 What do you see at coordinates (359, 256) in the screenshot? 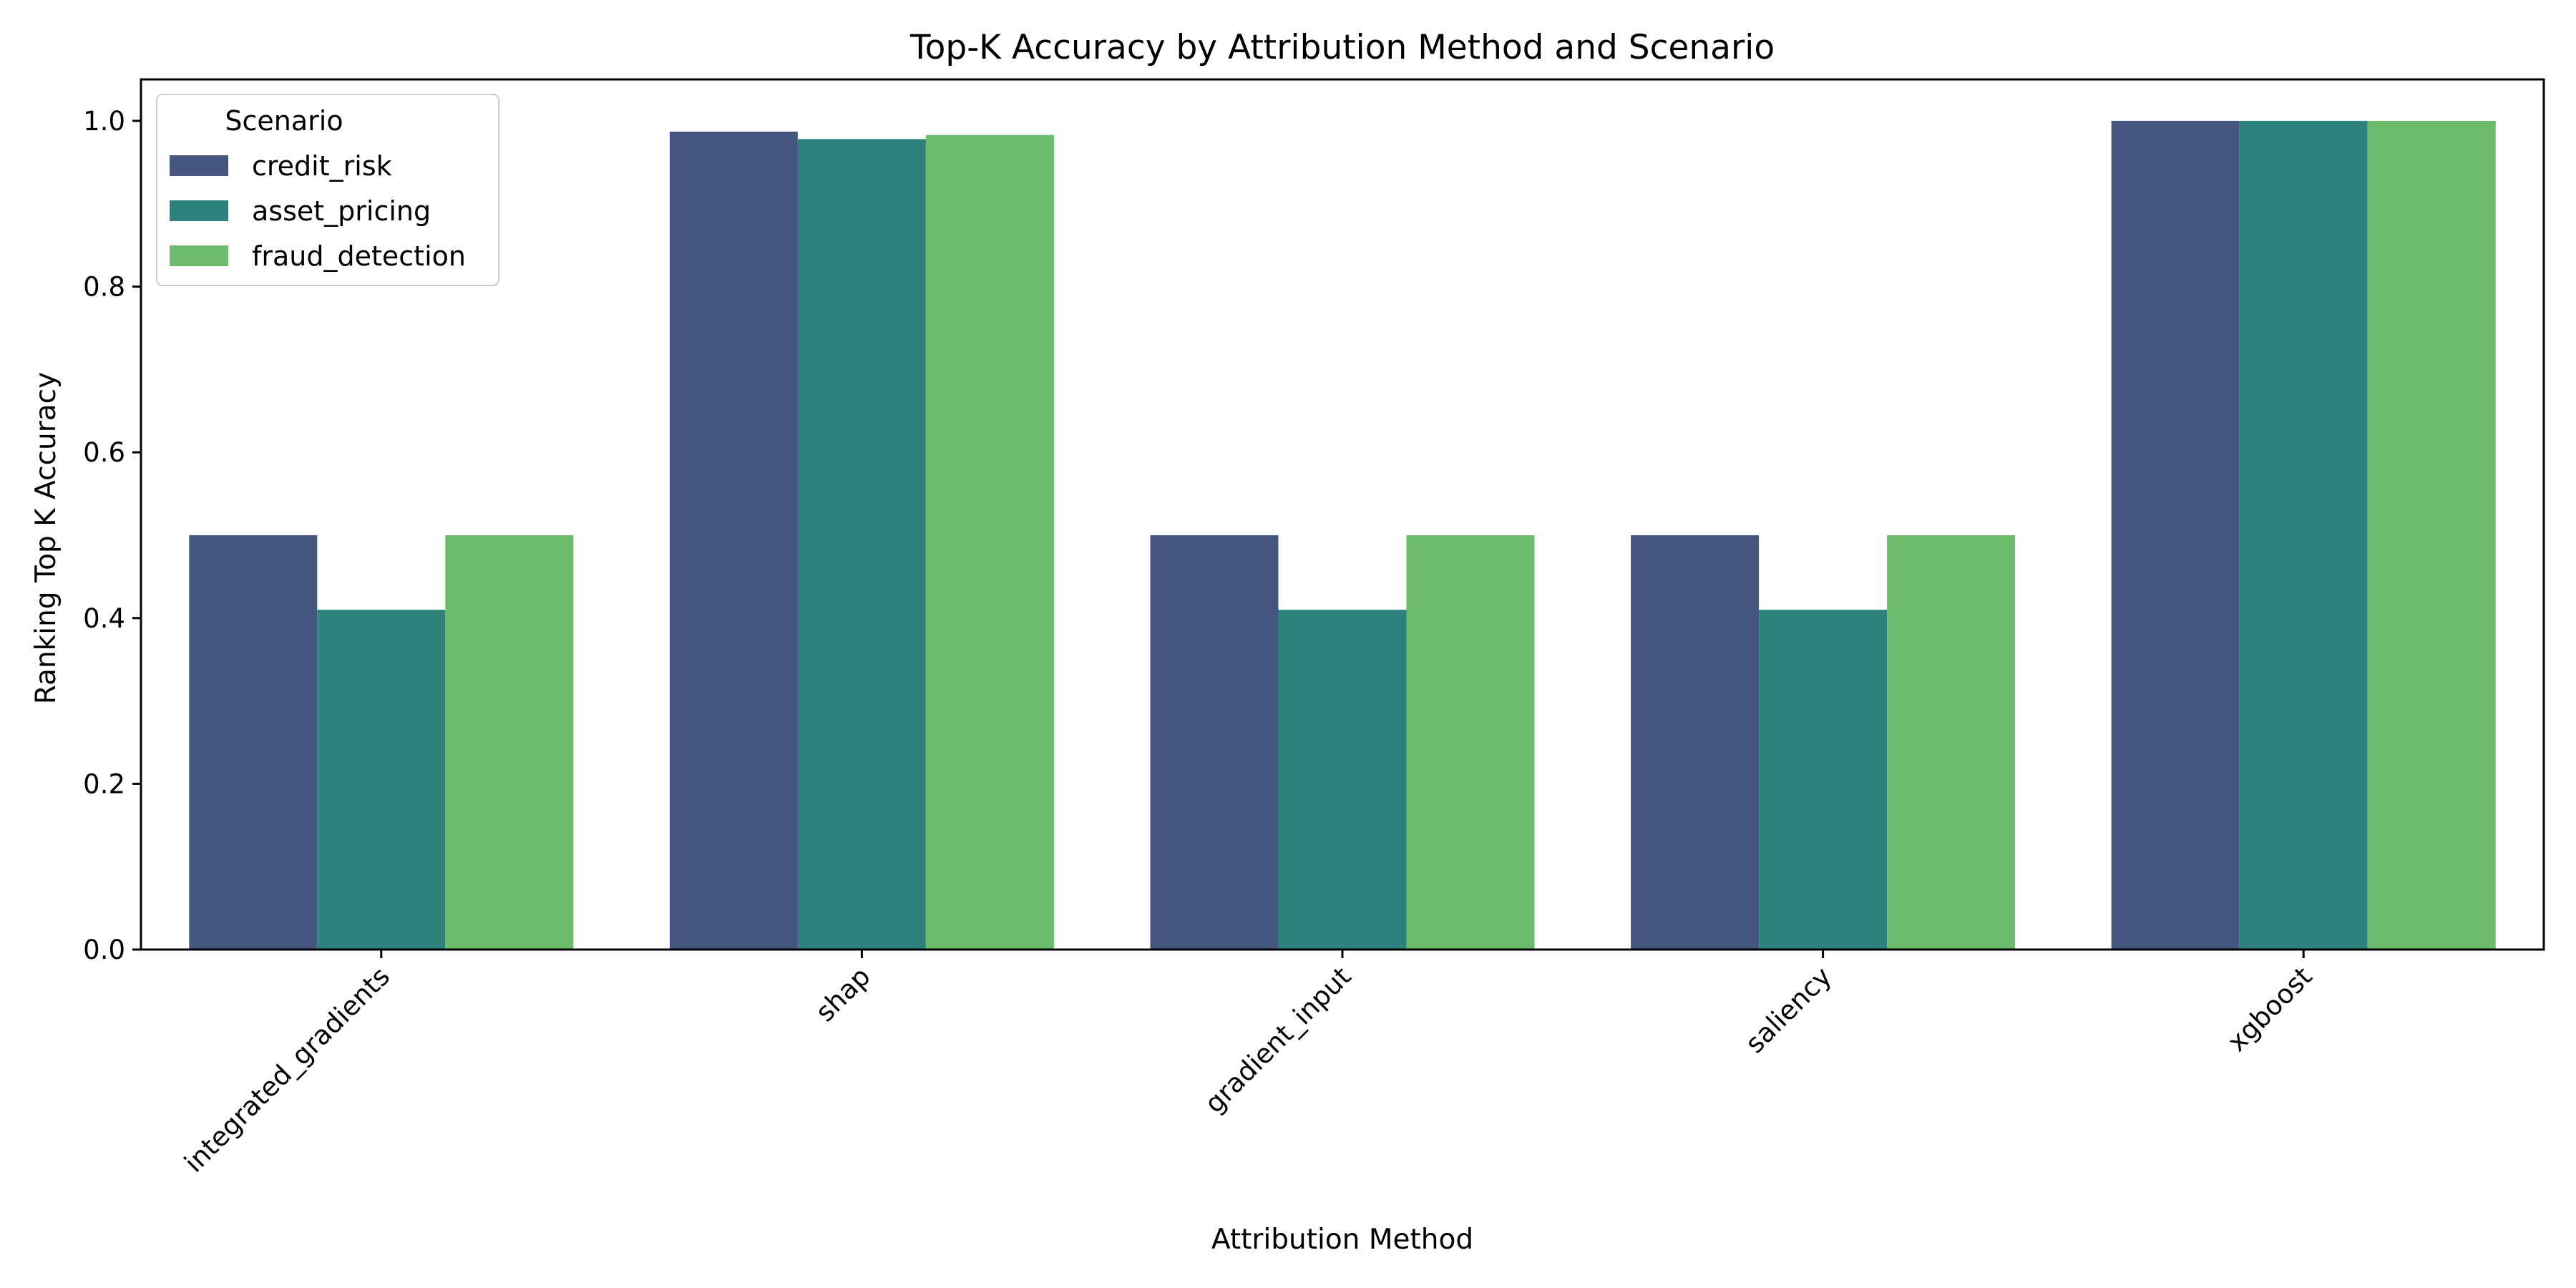
I see `legend-label-fraud_detection: fraud_detection` at bounding box center [359, 256].